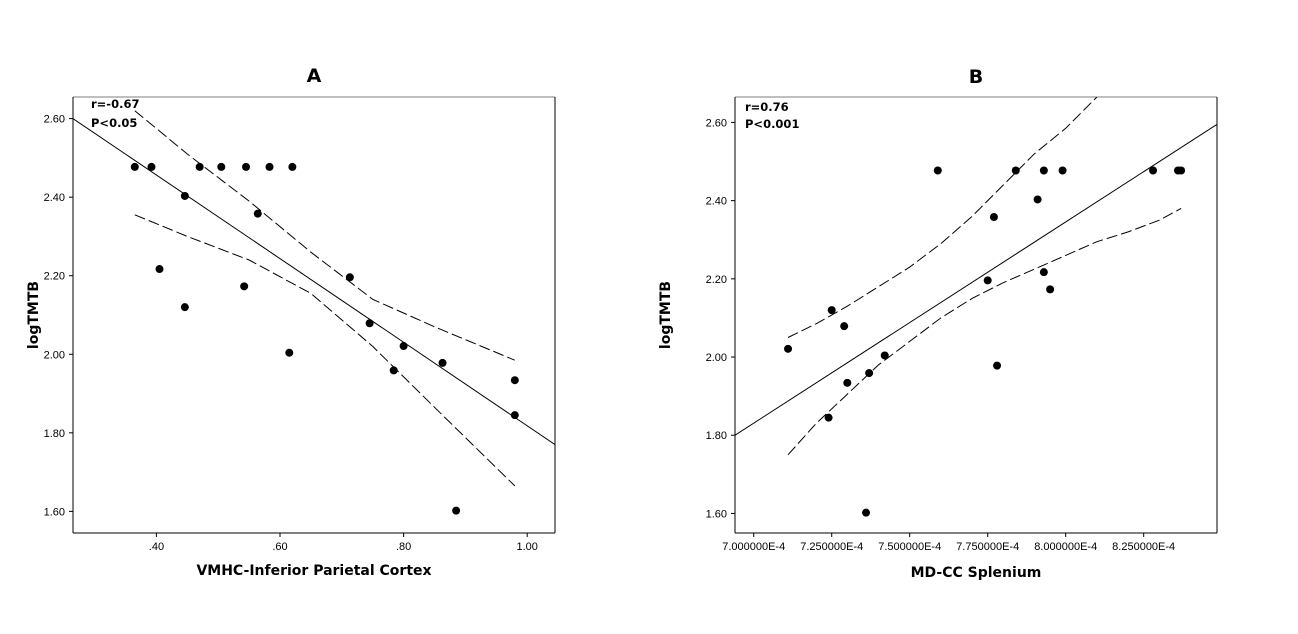 This screenshot has height=634, width=1298. Describe the element at coordinates (526, 547) in the screenshot. I see `x-tick-label: 1.00` at that location.